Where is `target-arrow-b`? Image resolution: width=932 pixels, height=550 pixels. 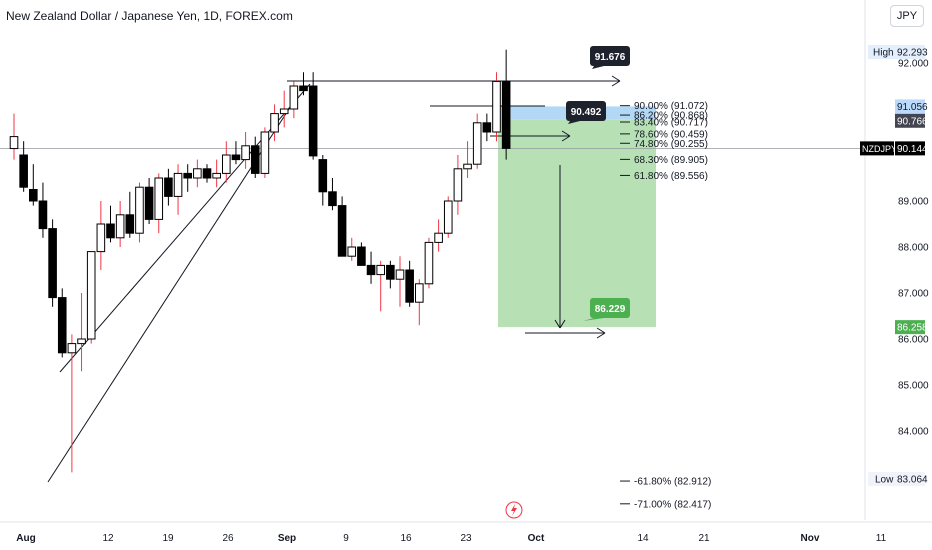
target-arrow-b is located at coordinates (601, 335).